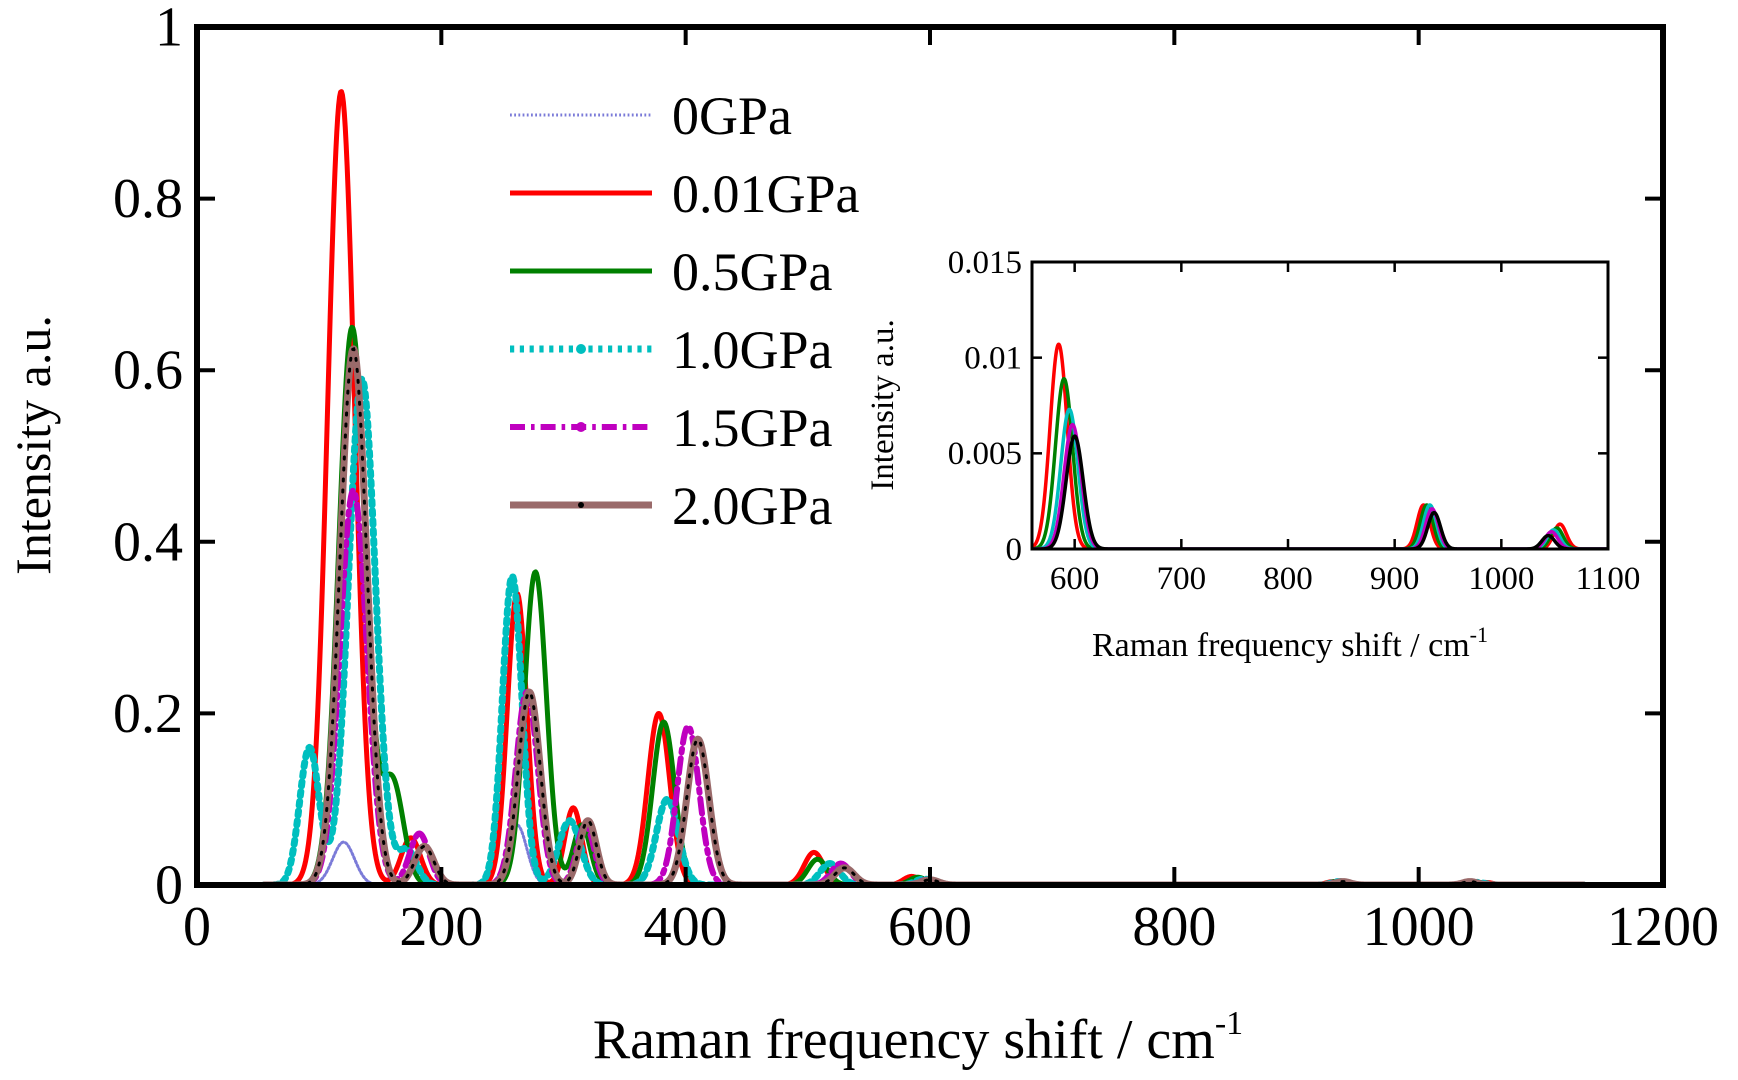  What do you see at coordinates (1075, 579) in the screenshot?
I see `inset-x-tick-label: 600` at bounding box center [1075, 579].